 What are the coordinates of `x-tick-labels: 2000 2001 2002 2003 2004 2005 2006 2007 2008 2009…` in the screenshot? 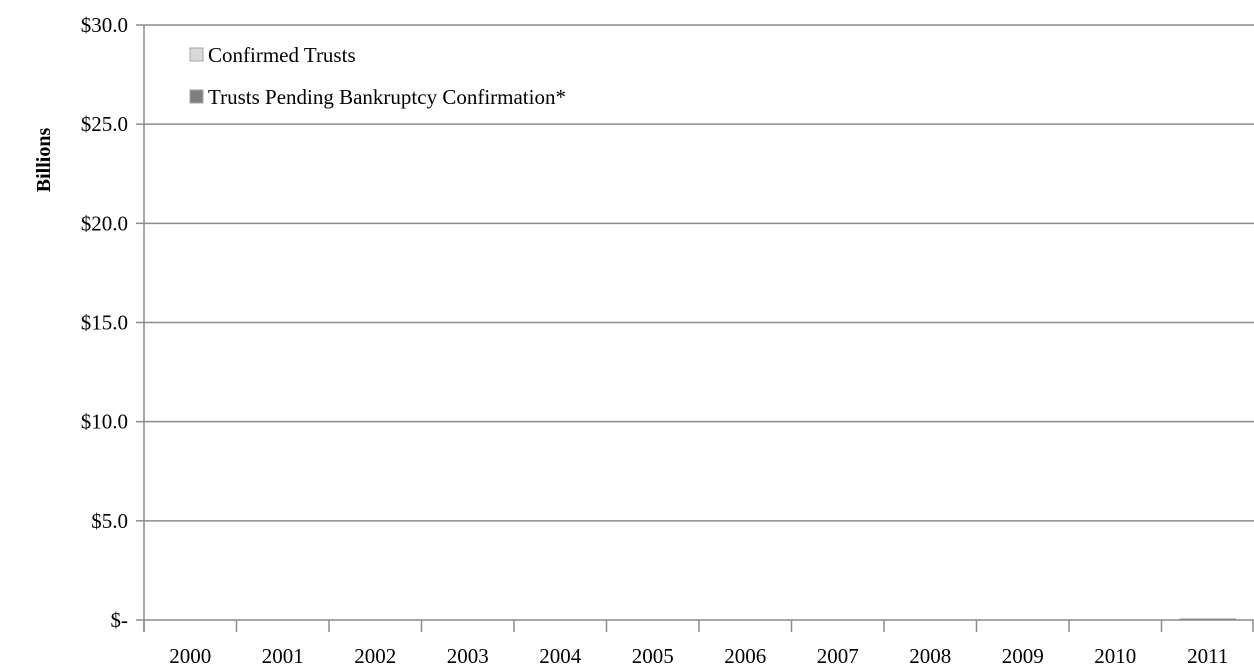 It's located at (698, 654).